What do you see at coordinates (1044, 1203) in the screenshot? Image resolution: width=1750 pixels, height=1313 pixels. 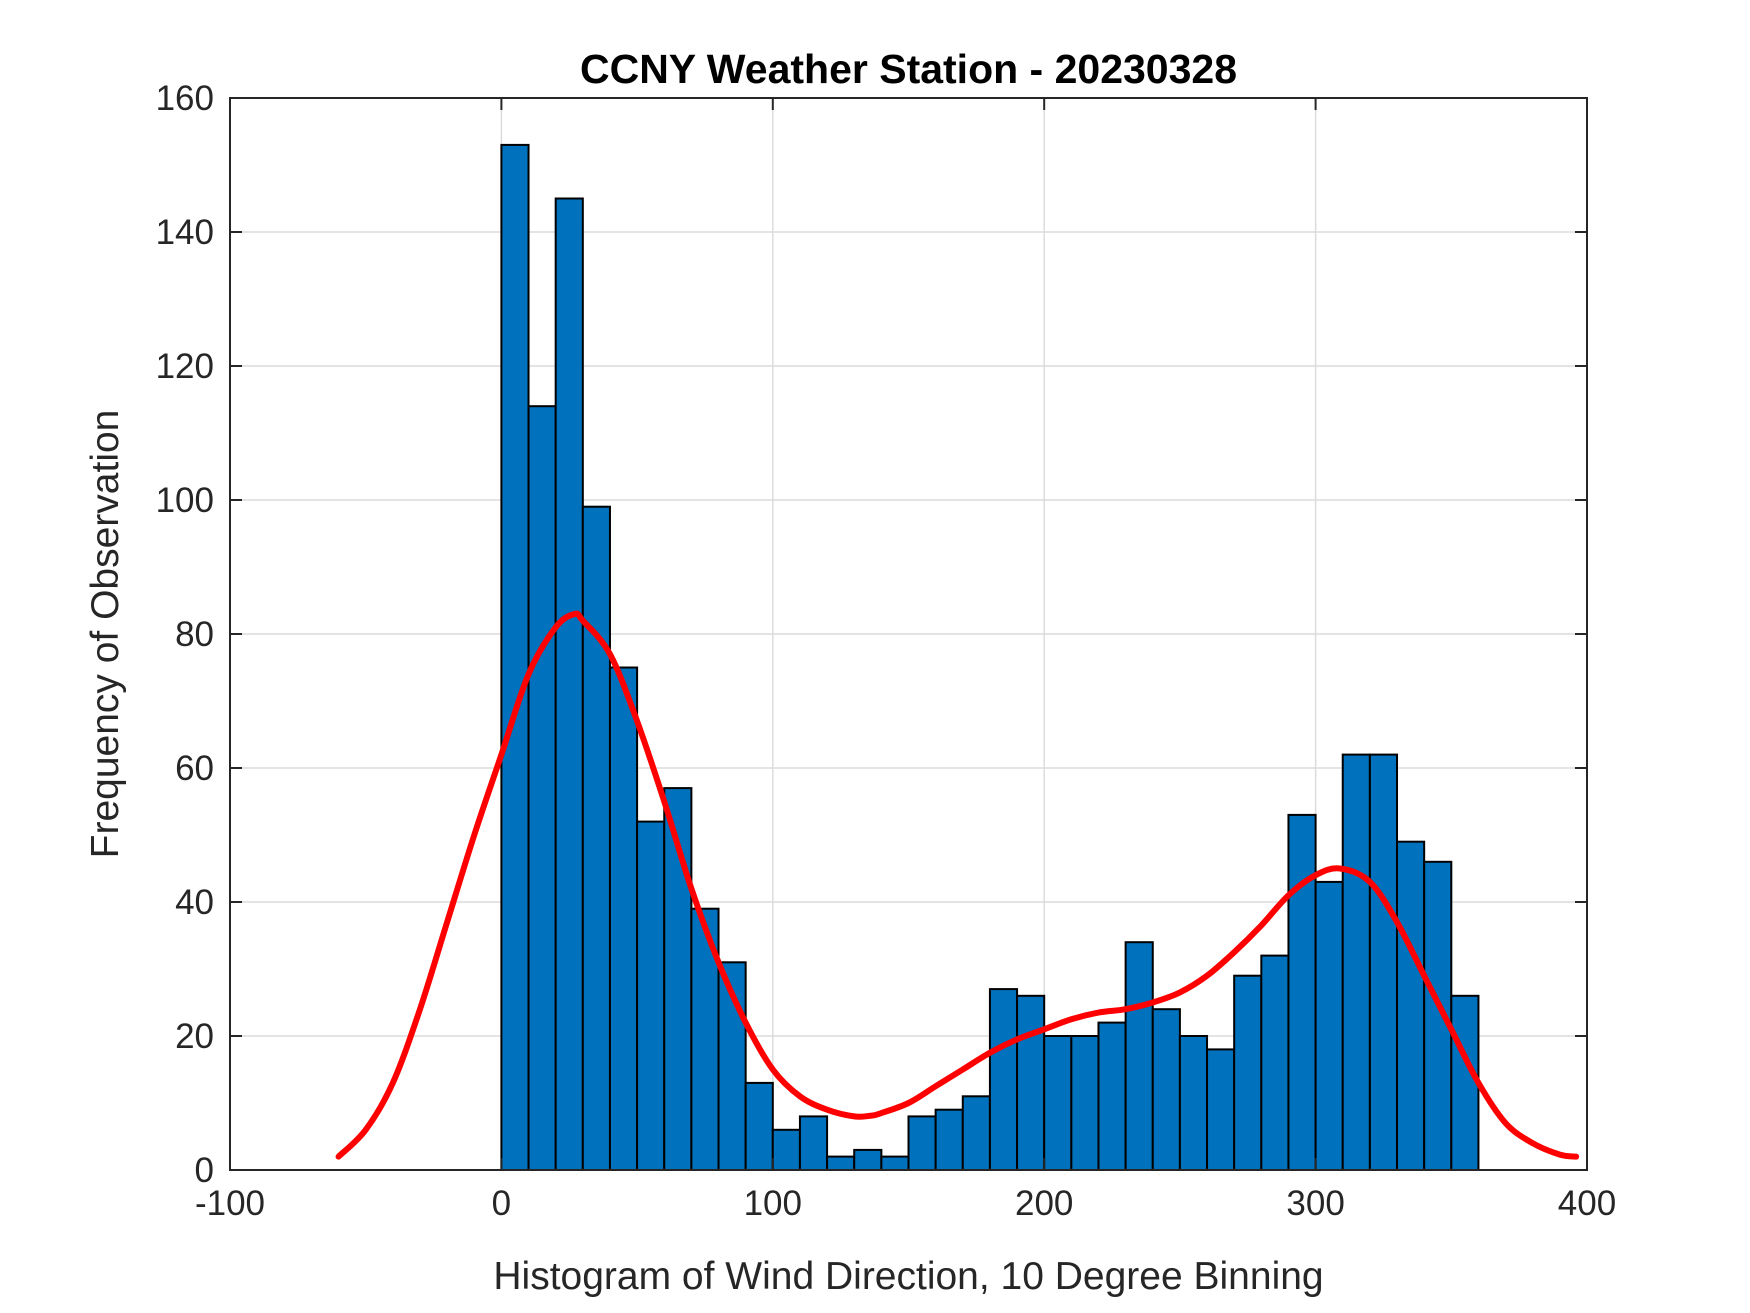 I see `x-tick-label: 200` at bounding box center [1044, 1203].